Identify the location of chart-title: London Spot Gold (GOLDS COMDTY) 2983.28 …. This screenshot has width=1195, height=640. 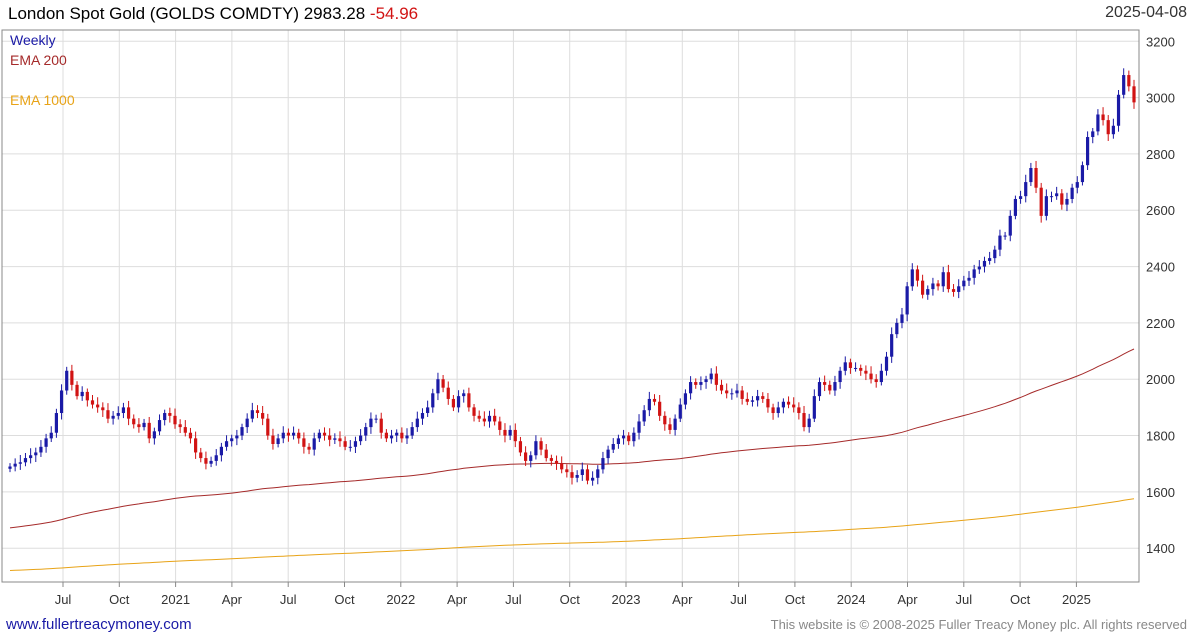
(213, 14).